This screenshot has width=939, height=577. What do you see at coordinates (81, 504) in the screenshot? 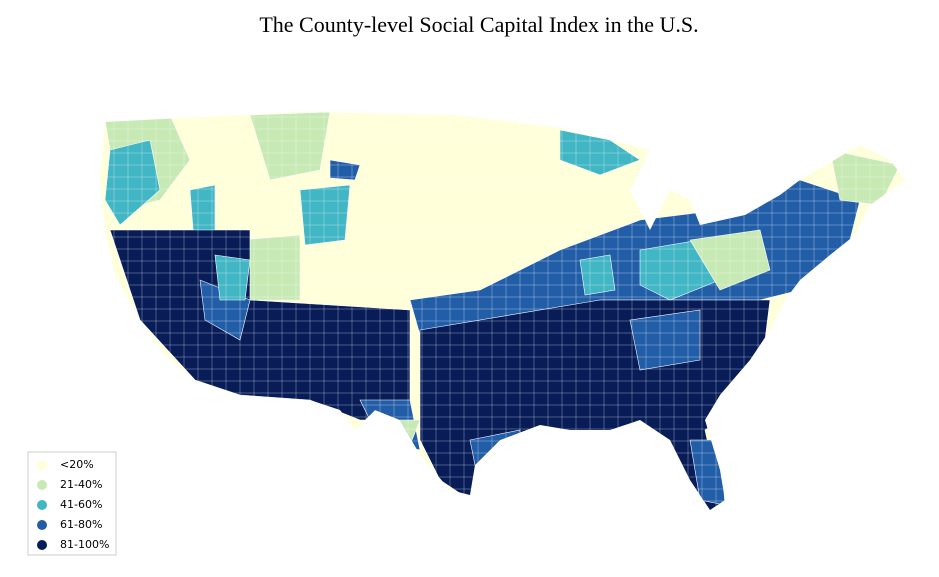
I see `legend-label: 41-60%` at bounding box center [81, 504].